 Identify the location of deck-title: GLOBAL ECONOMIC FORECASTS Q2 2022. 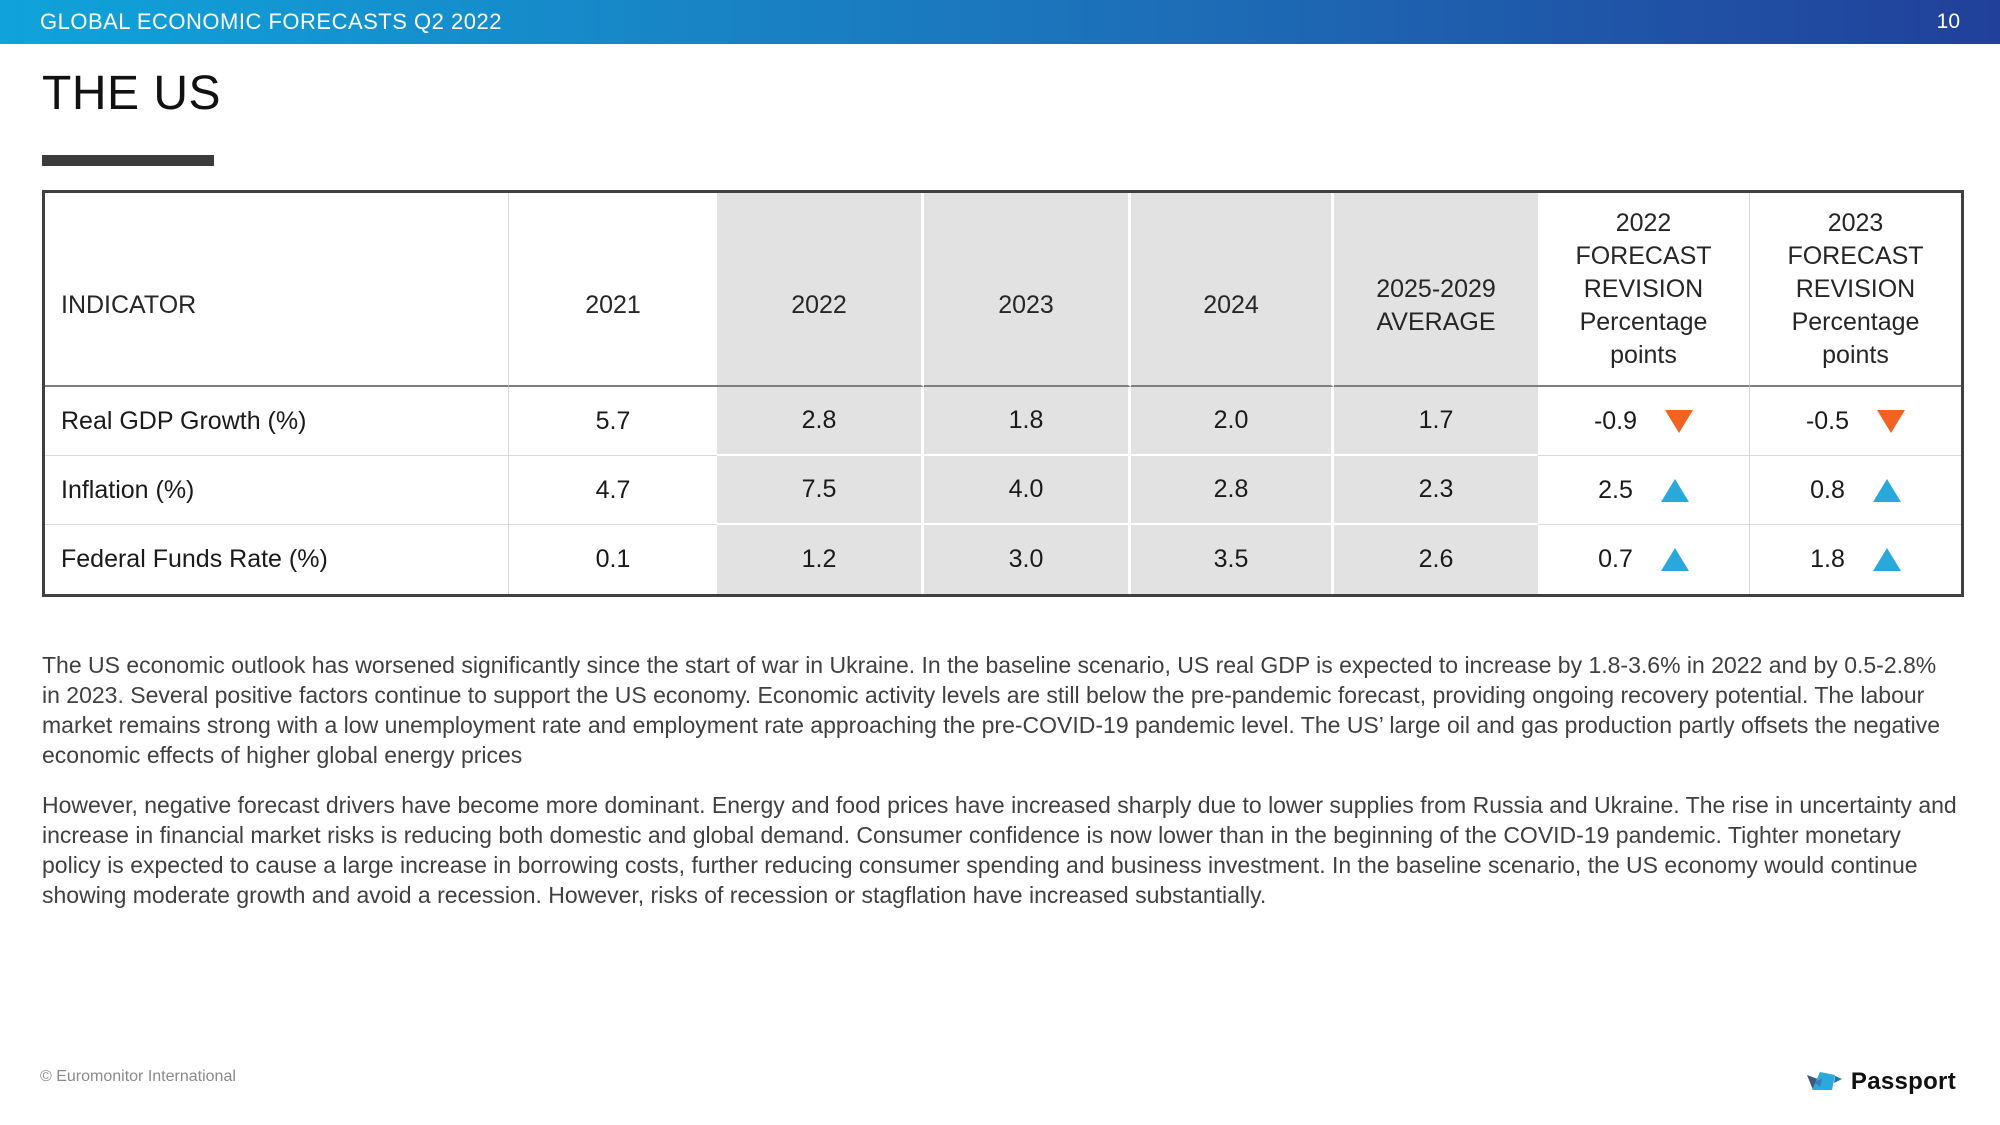
(271, 21).